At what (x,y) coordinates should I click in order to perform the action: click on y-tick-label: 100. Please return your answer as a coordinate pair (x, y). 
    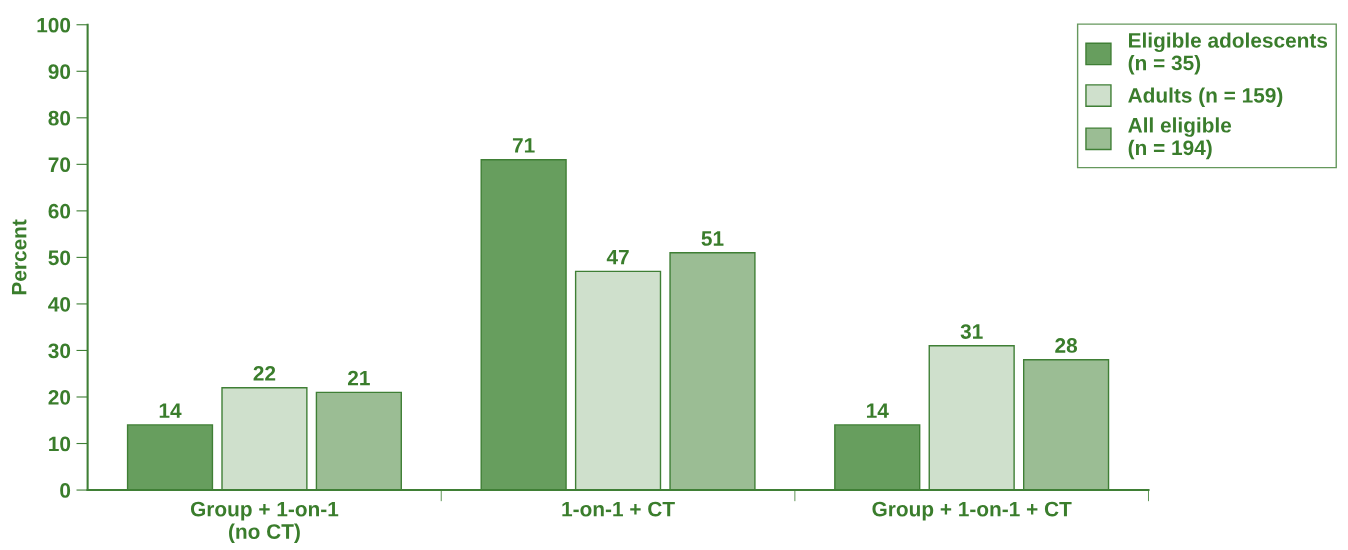
    Looking at the image, I should click on (54, 25).